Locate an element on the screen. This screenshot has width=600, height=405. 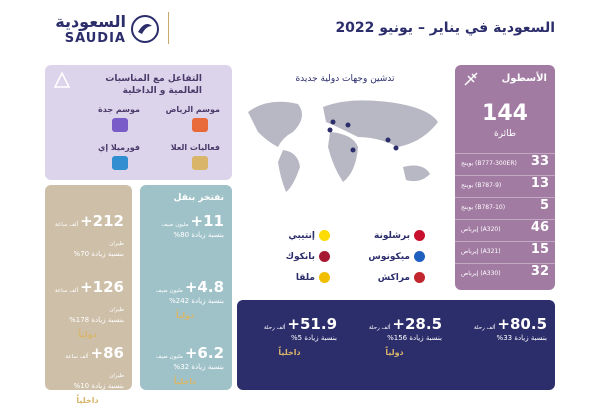
event-name: فورميلا إي is located at coordinates (118, 147).